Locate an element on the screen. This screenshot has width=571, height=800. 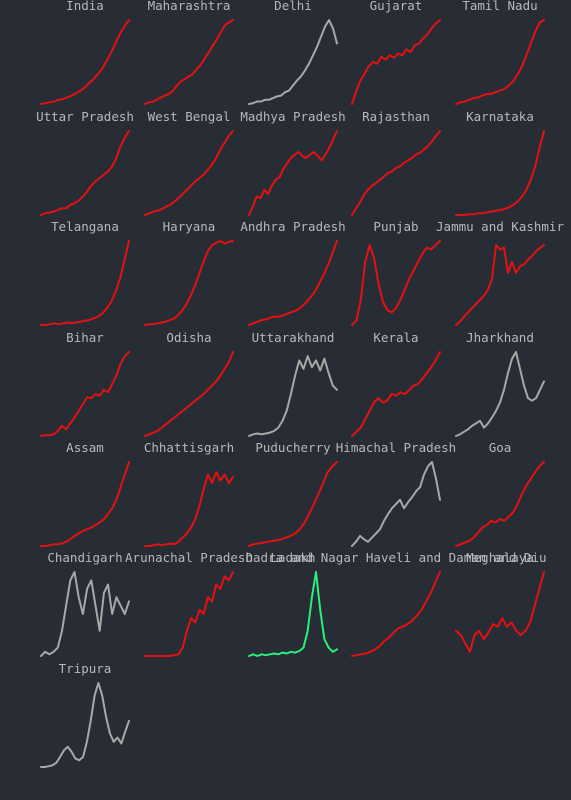
panel-punjab: Punjab is located at coordinates (396, 272).